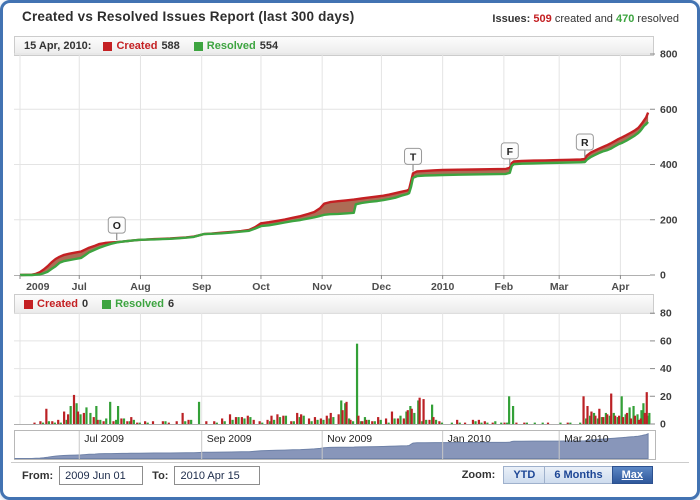 This screenshot has height=500, width=700. I want to click on to-date-input, so click(217, 475).